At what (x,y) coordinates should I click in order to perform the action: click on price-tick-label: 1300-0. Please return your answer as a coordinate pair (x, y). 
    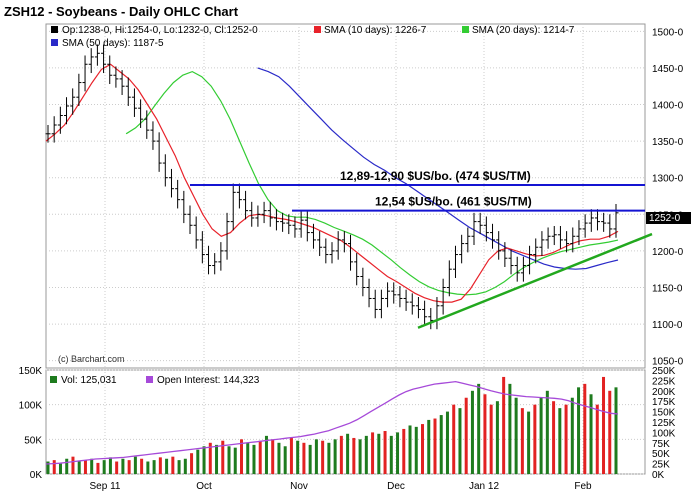
    Looking at the image, I should click on (668, 179).